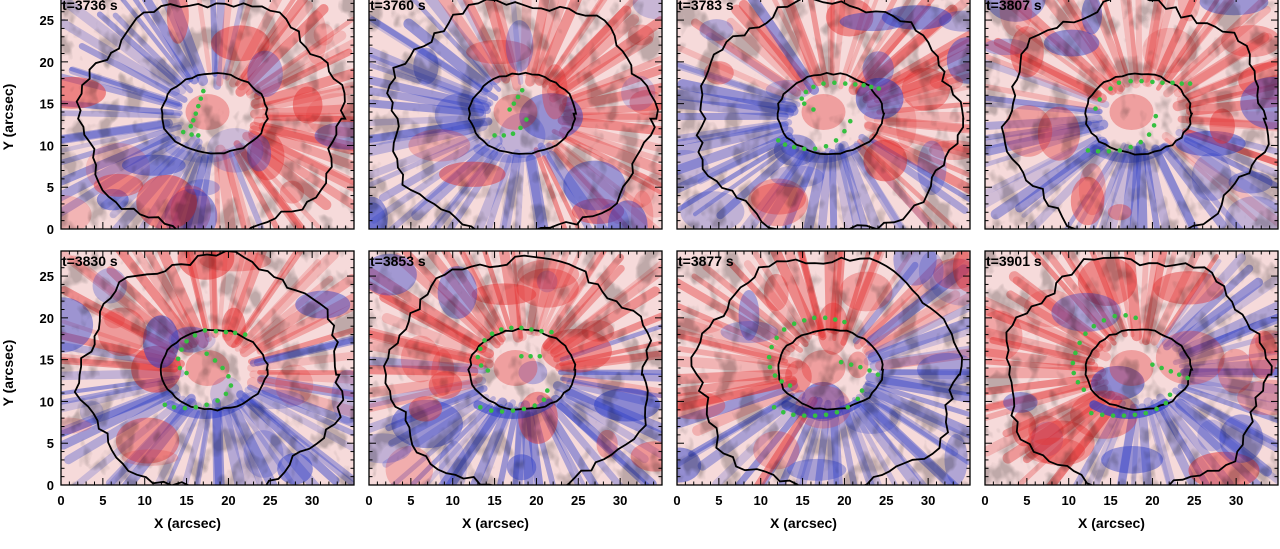 The height and width of the screenshot is (549, 1280). I want to click on y-axis-label: Y (arcsec), so click(8, 373).